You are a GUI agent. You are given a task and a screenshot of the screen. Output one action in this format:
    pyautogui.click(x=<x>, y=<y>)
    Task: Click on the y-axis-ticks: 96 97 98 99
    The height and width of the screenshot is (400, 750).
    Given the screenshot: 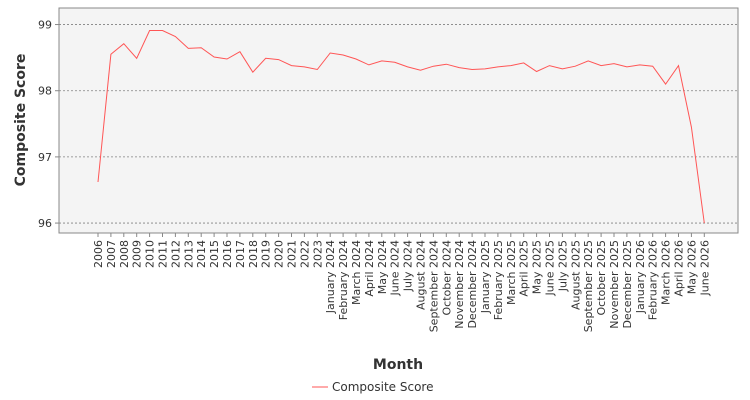 What is the action you would take?
    pyautogui.click(x=48, y=124)
    